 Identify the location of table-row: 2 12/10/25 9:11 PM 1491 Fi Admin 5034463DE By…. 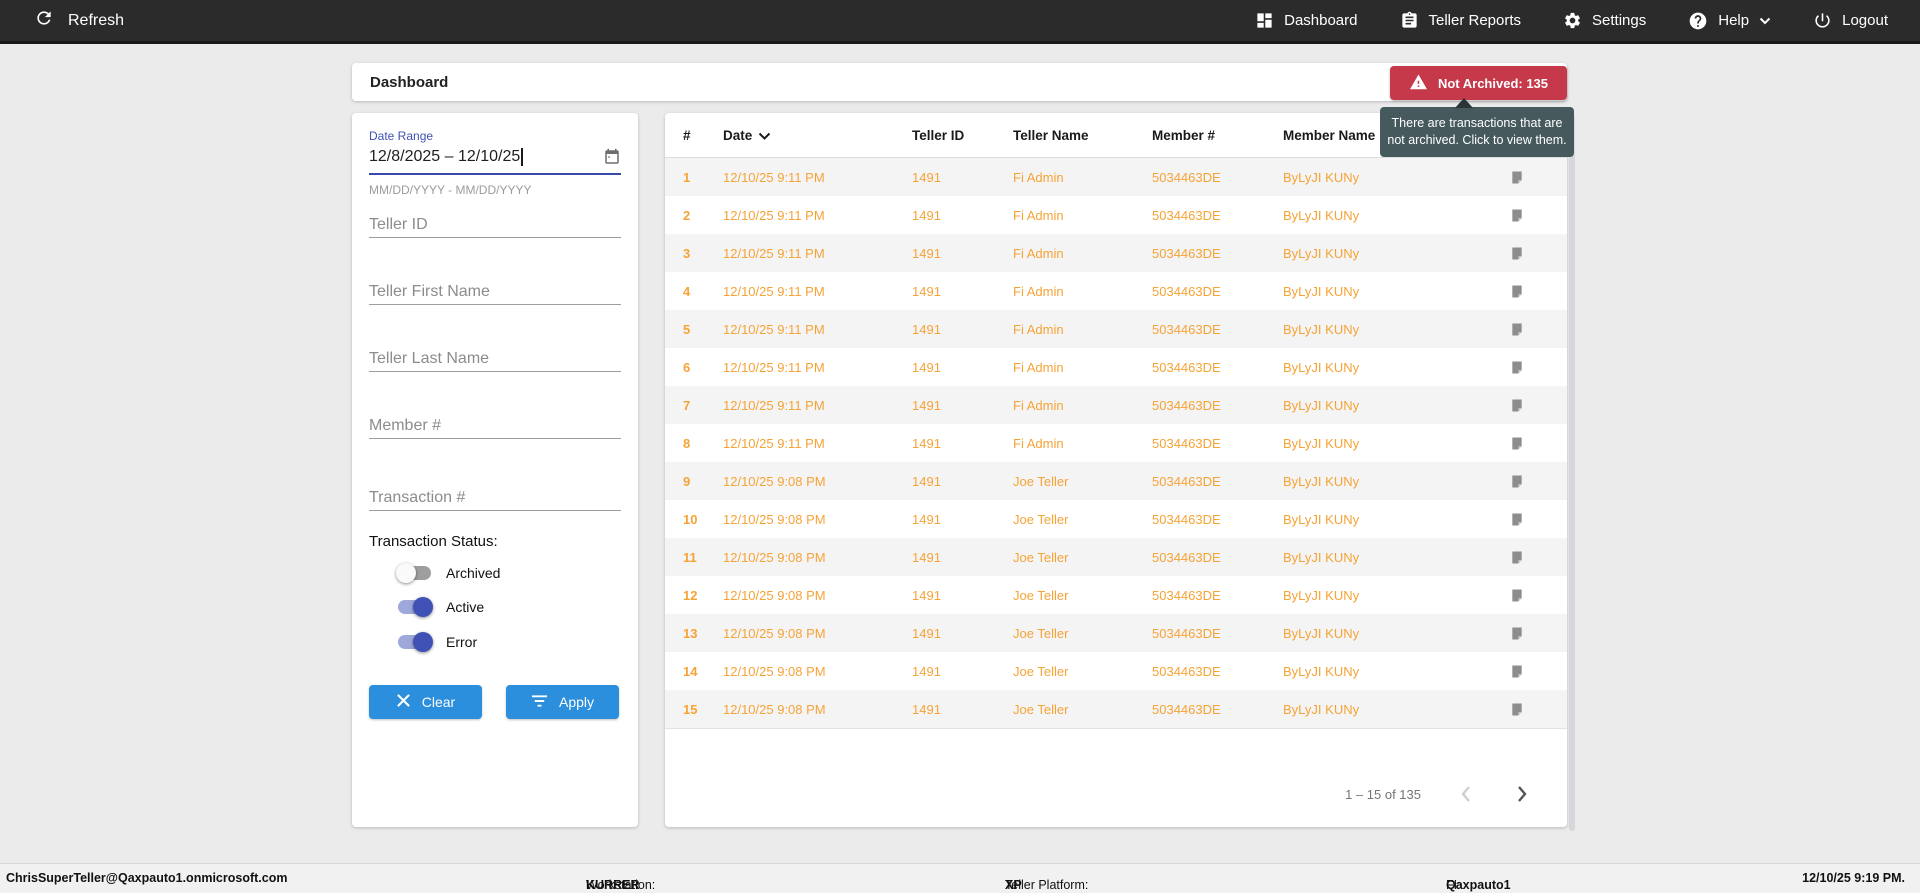
(1116, 215).